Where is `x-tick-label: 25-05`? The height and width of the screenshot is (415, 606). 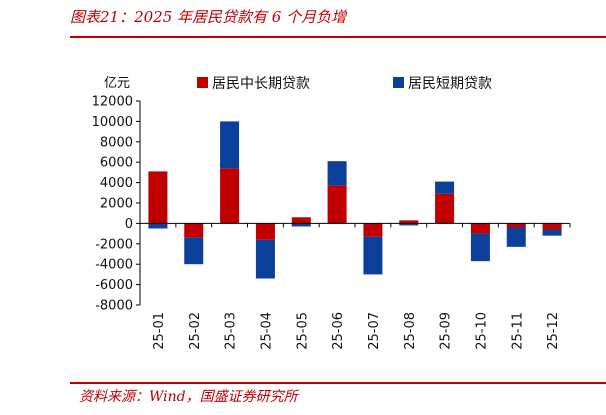 x-tick-label: 25-05 is located at coordinates (302, 331).